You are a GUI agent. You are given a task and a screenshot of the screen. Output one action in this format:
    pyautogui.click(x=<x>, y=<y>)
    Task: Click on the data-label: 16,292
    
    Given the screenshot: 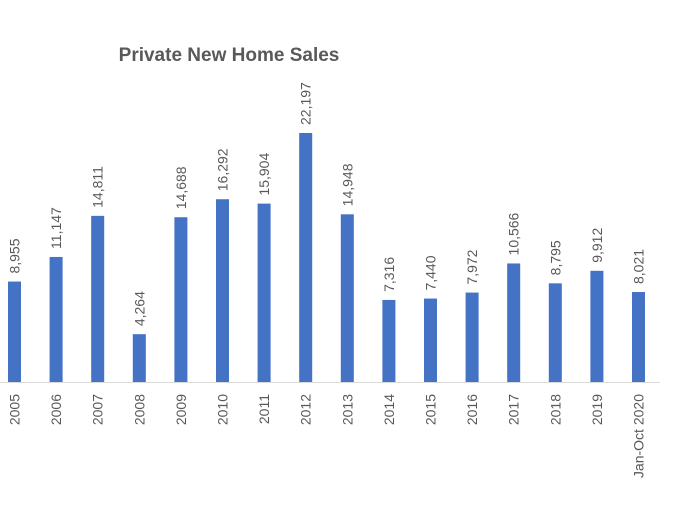 What is the action you would take?
    pyautogui.click(x=223, y=169)
    